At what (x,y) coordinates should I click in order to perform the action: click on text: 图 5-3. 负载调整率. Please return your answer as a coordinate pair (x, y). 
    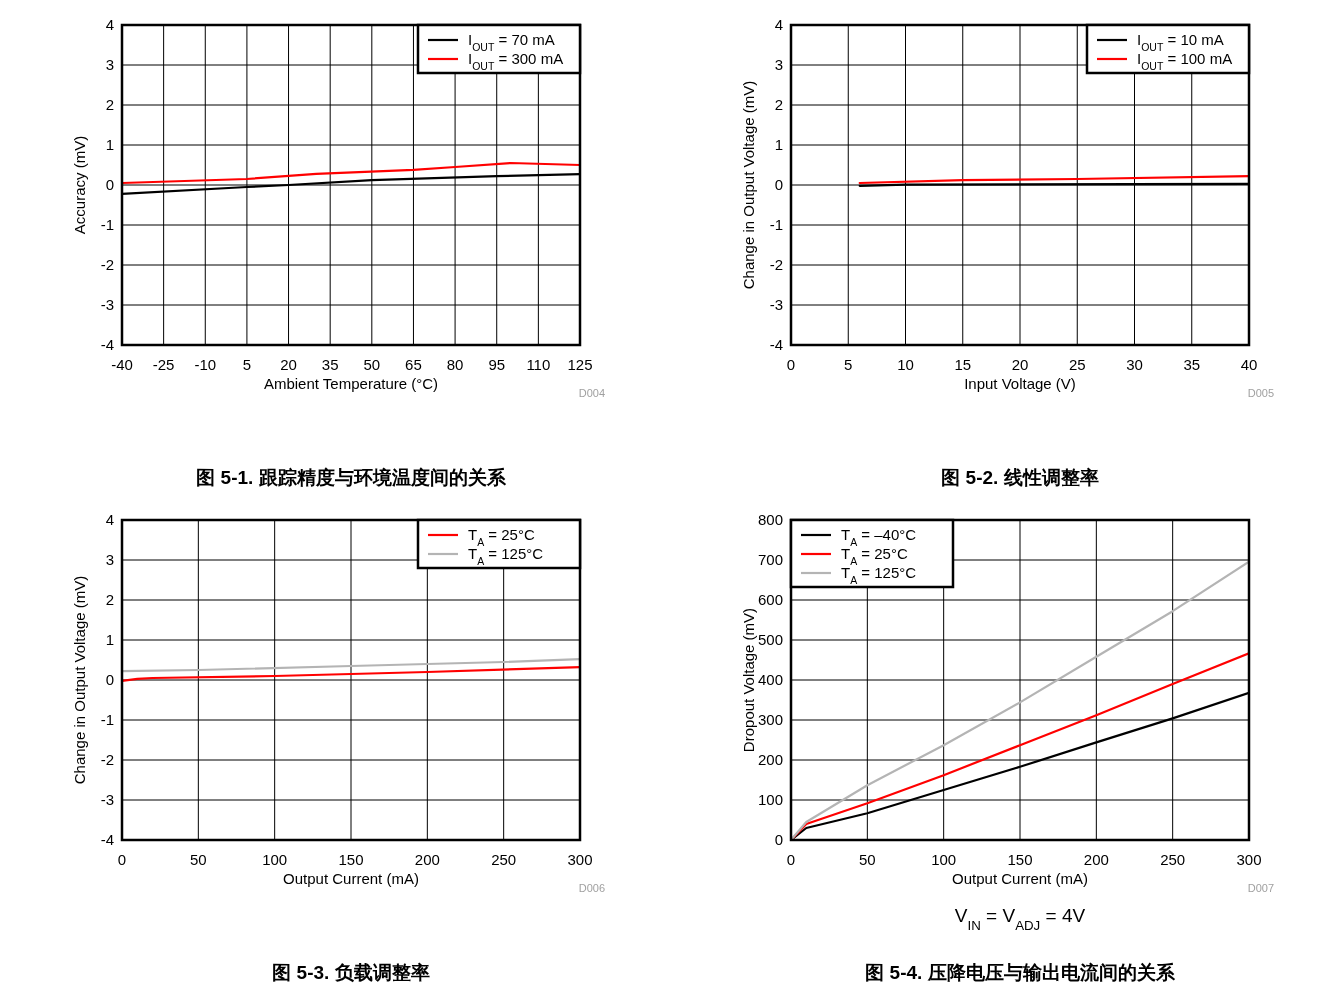
    Looking at the image, I should click on (351, 972).